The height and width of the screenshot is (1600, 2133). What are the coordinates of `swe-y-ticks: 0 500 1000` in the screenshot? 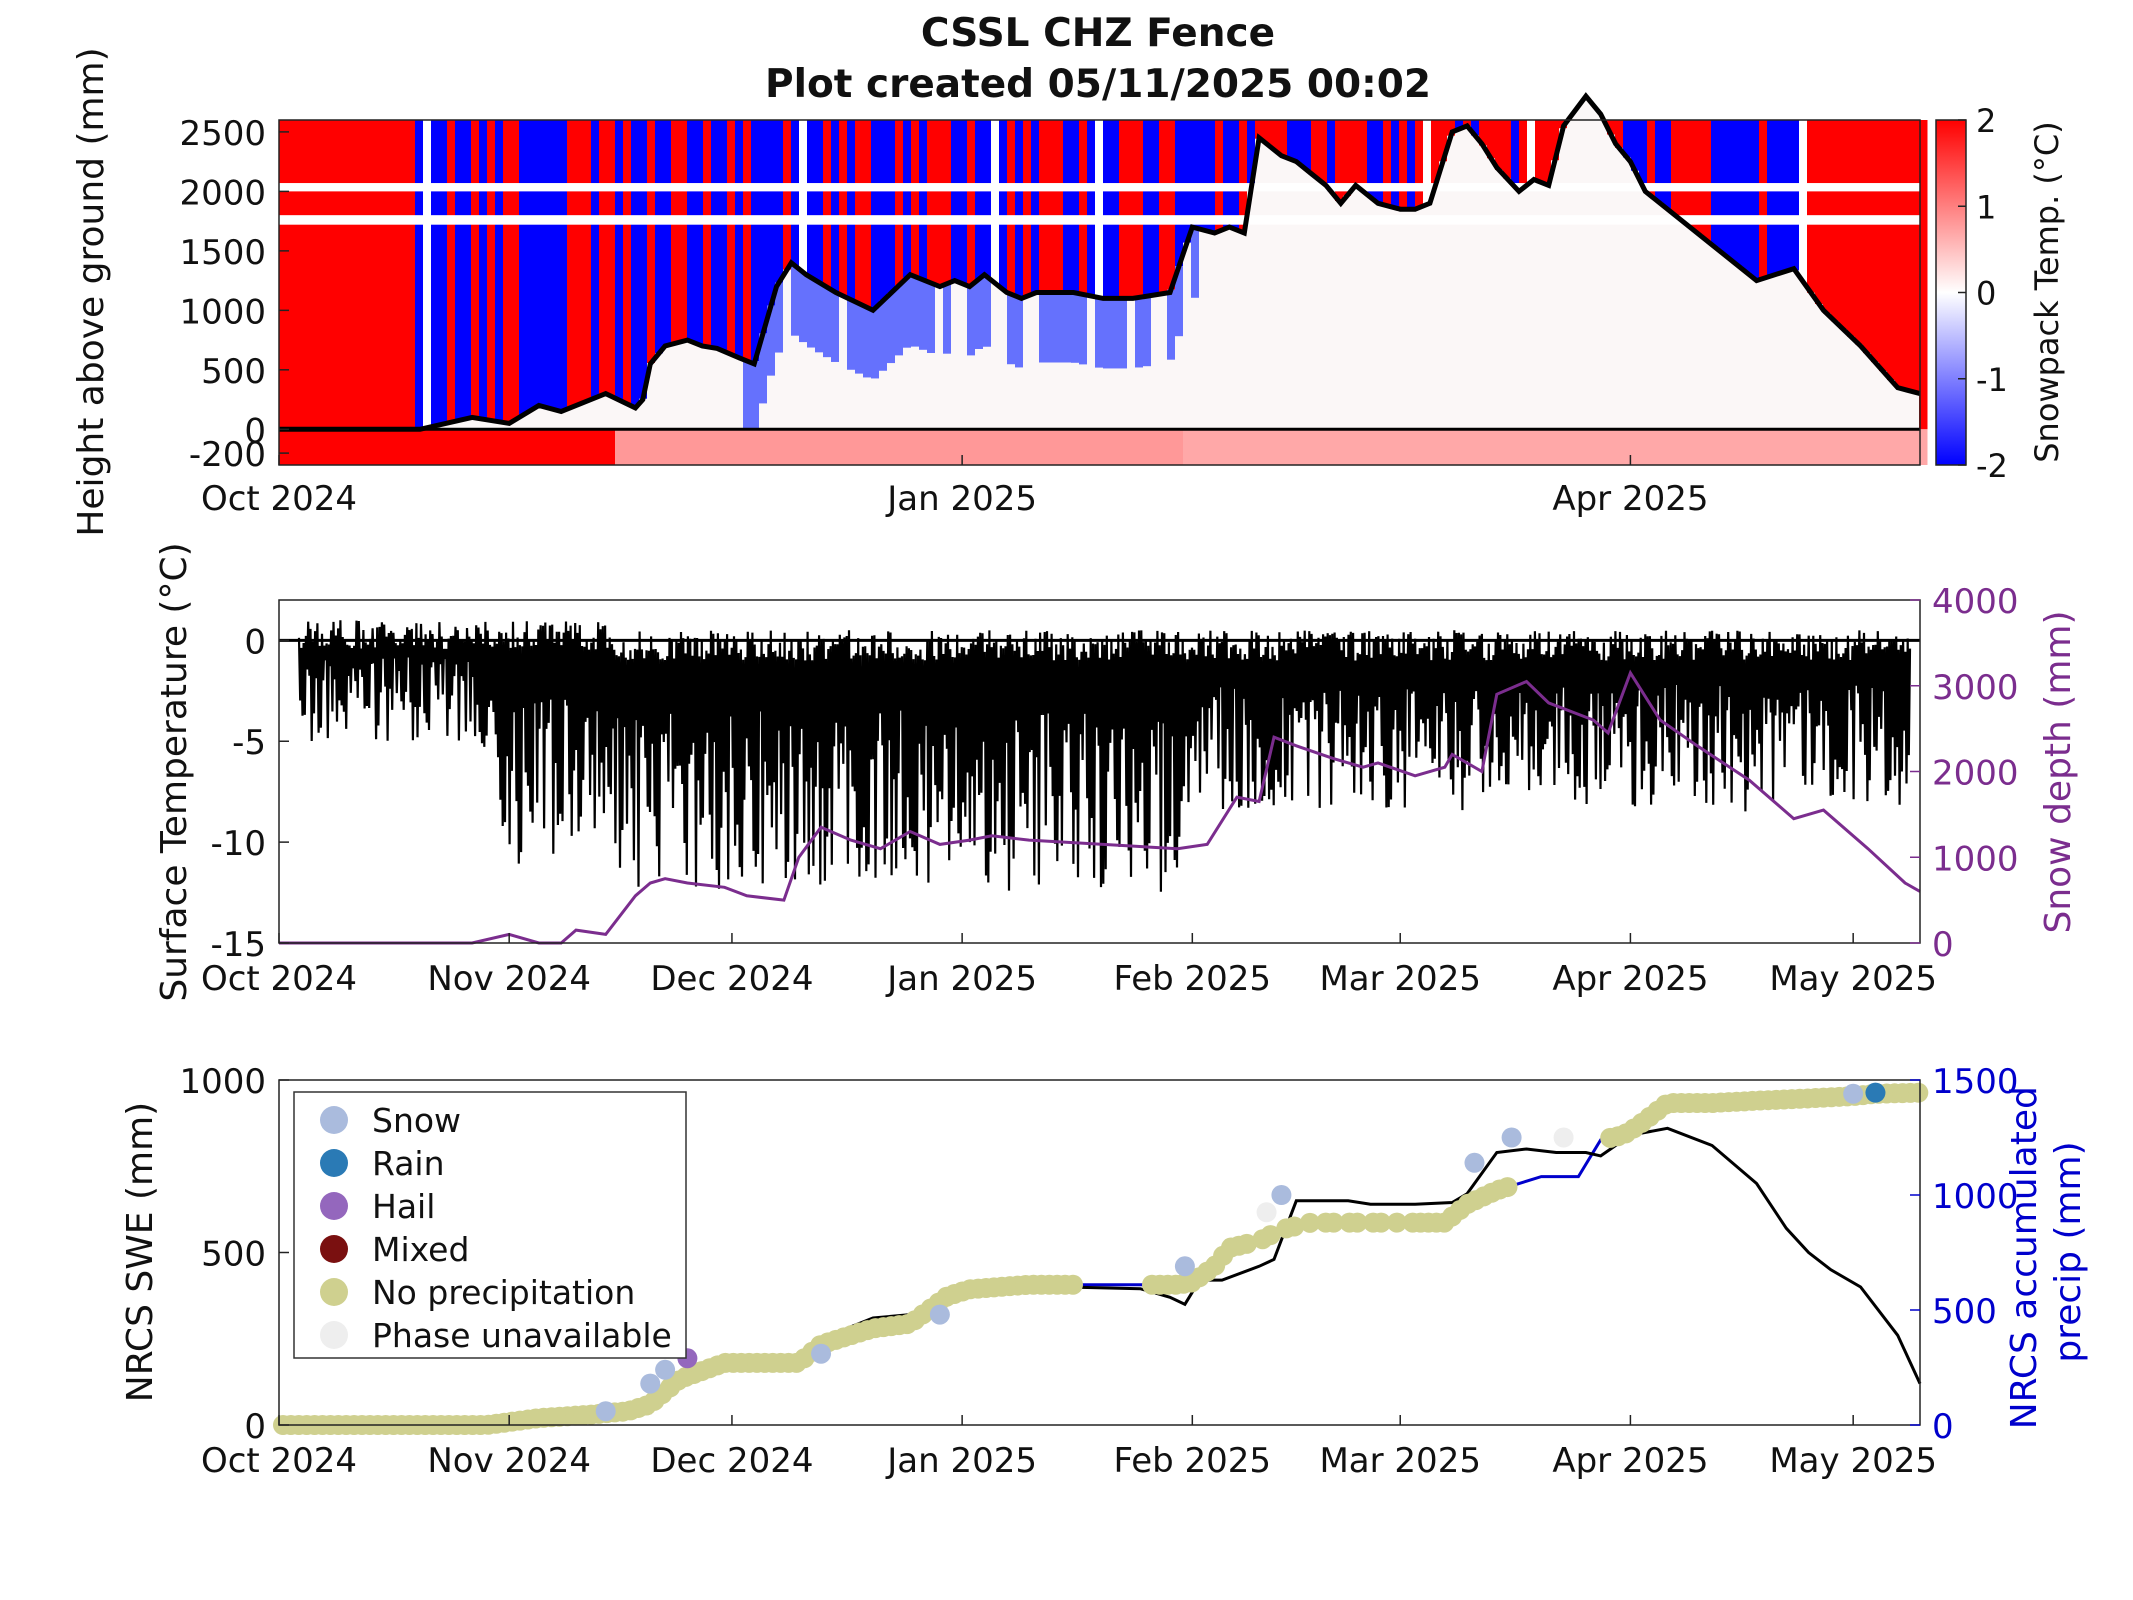 It's located at (234, 1254).